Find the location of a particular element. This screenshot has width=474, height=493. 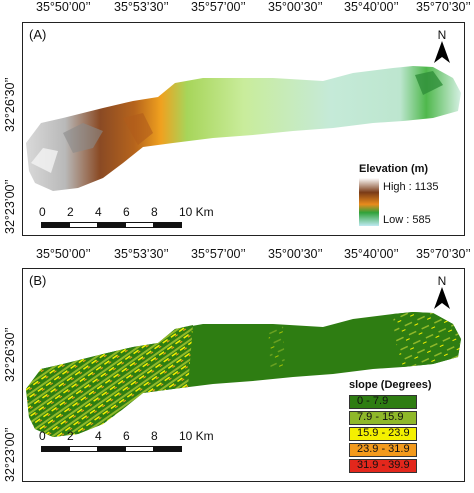

north-arrow-a: N is located at coordinates (442, 49).